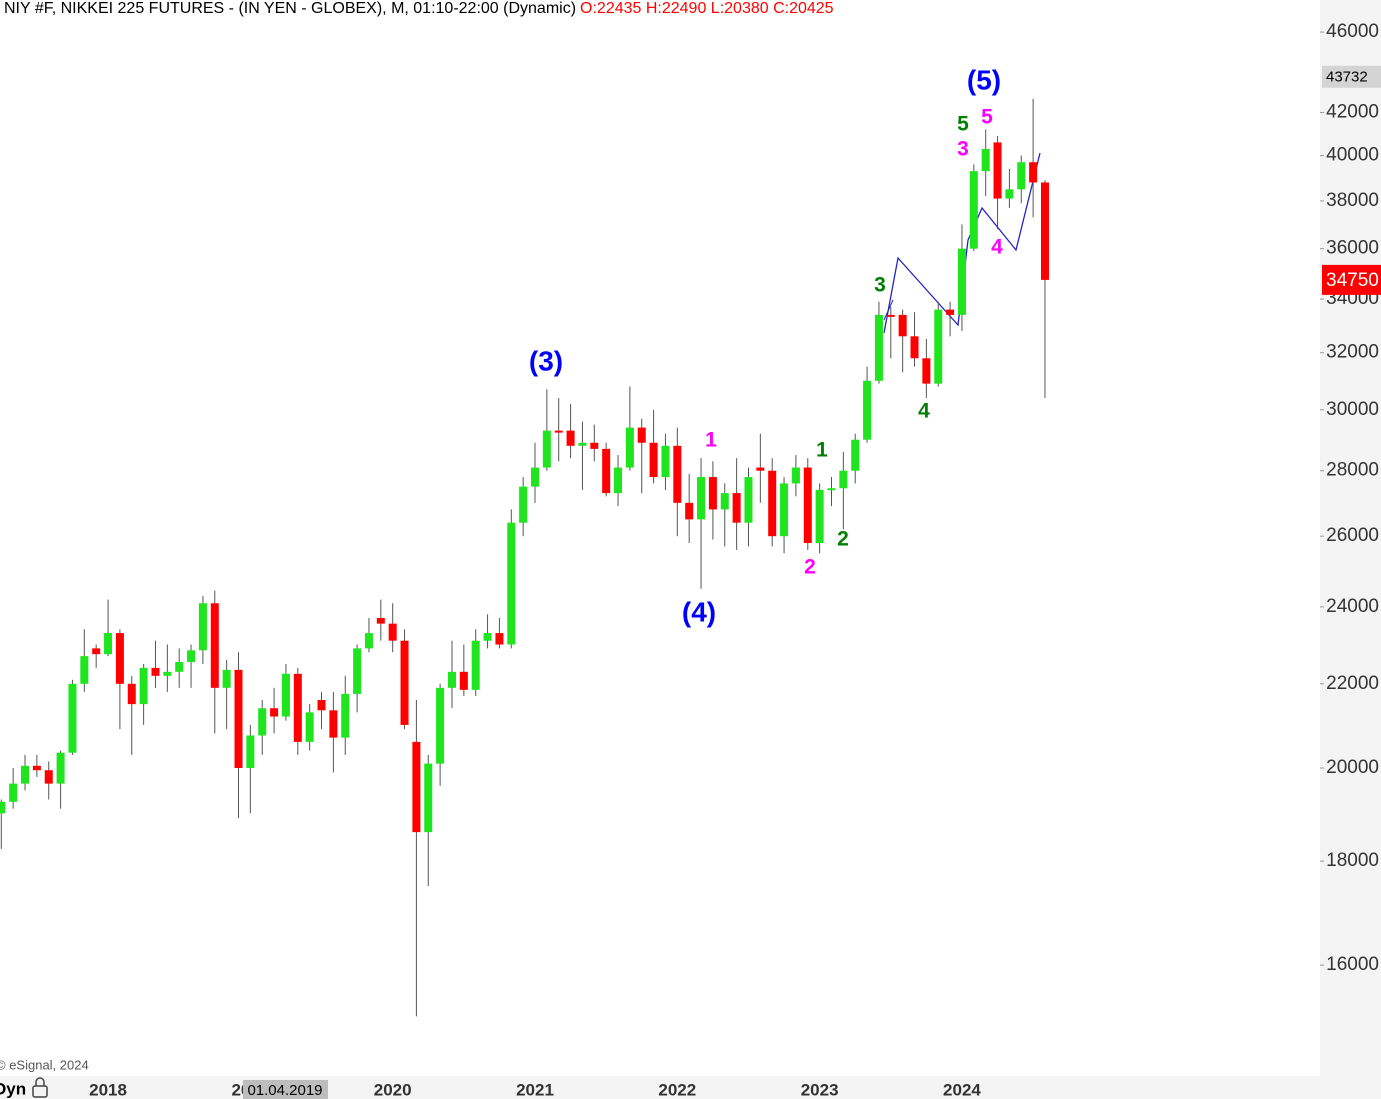  I want to click on y-tick-label: 42000, so click(1352, 111).